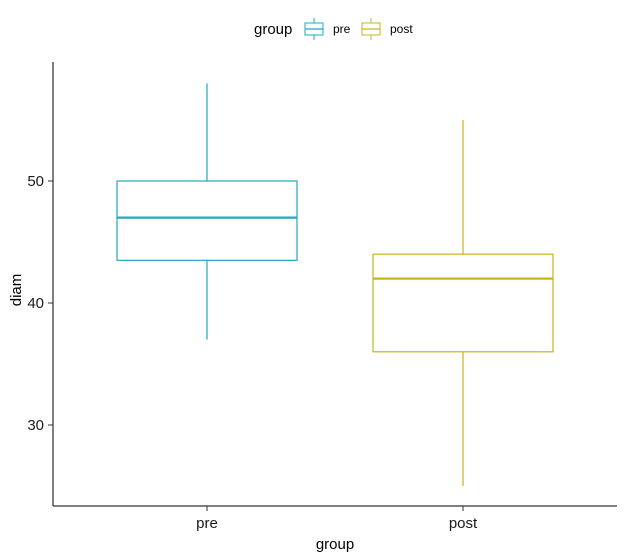 The height and width of the screenshot is (558, 626). Describe the element at coordinates (401, 29) in the screenshot. I see `legend-label-post: post` at that location.